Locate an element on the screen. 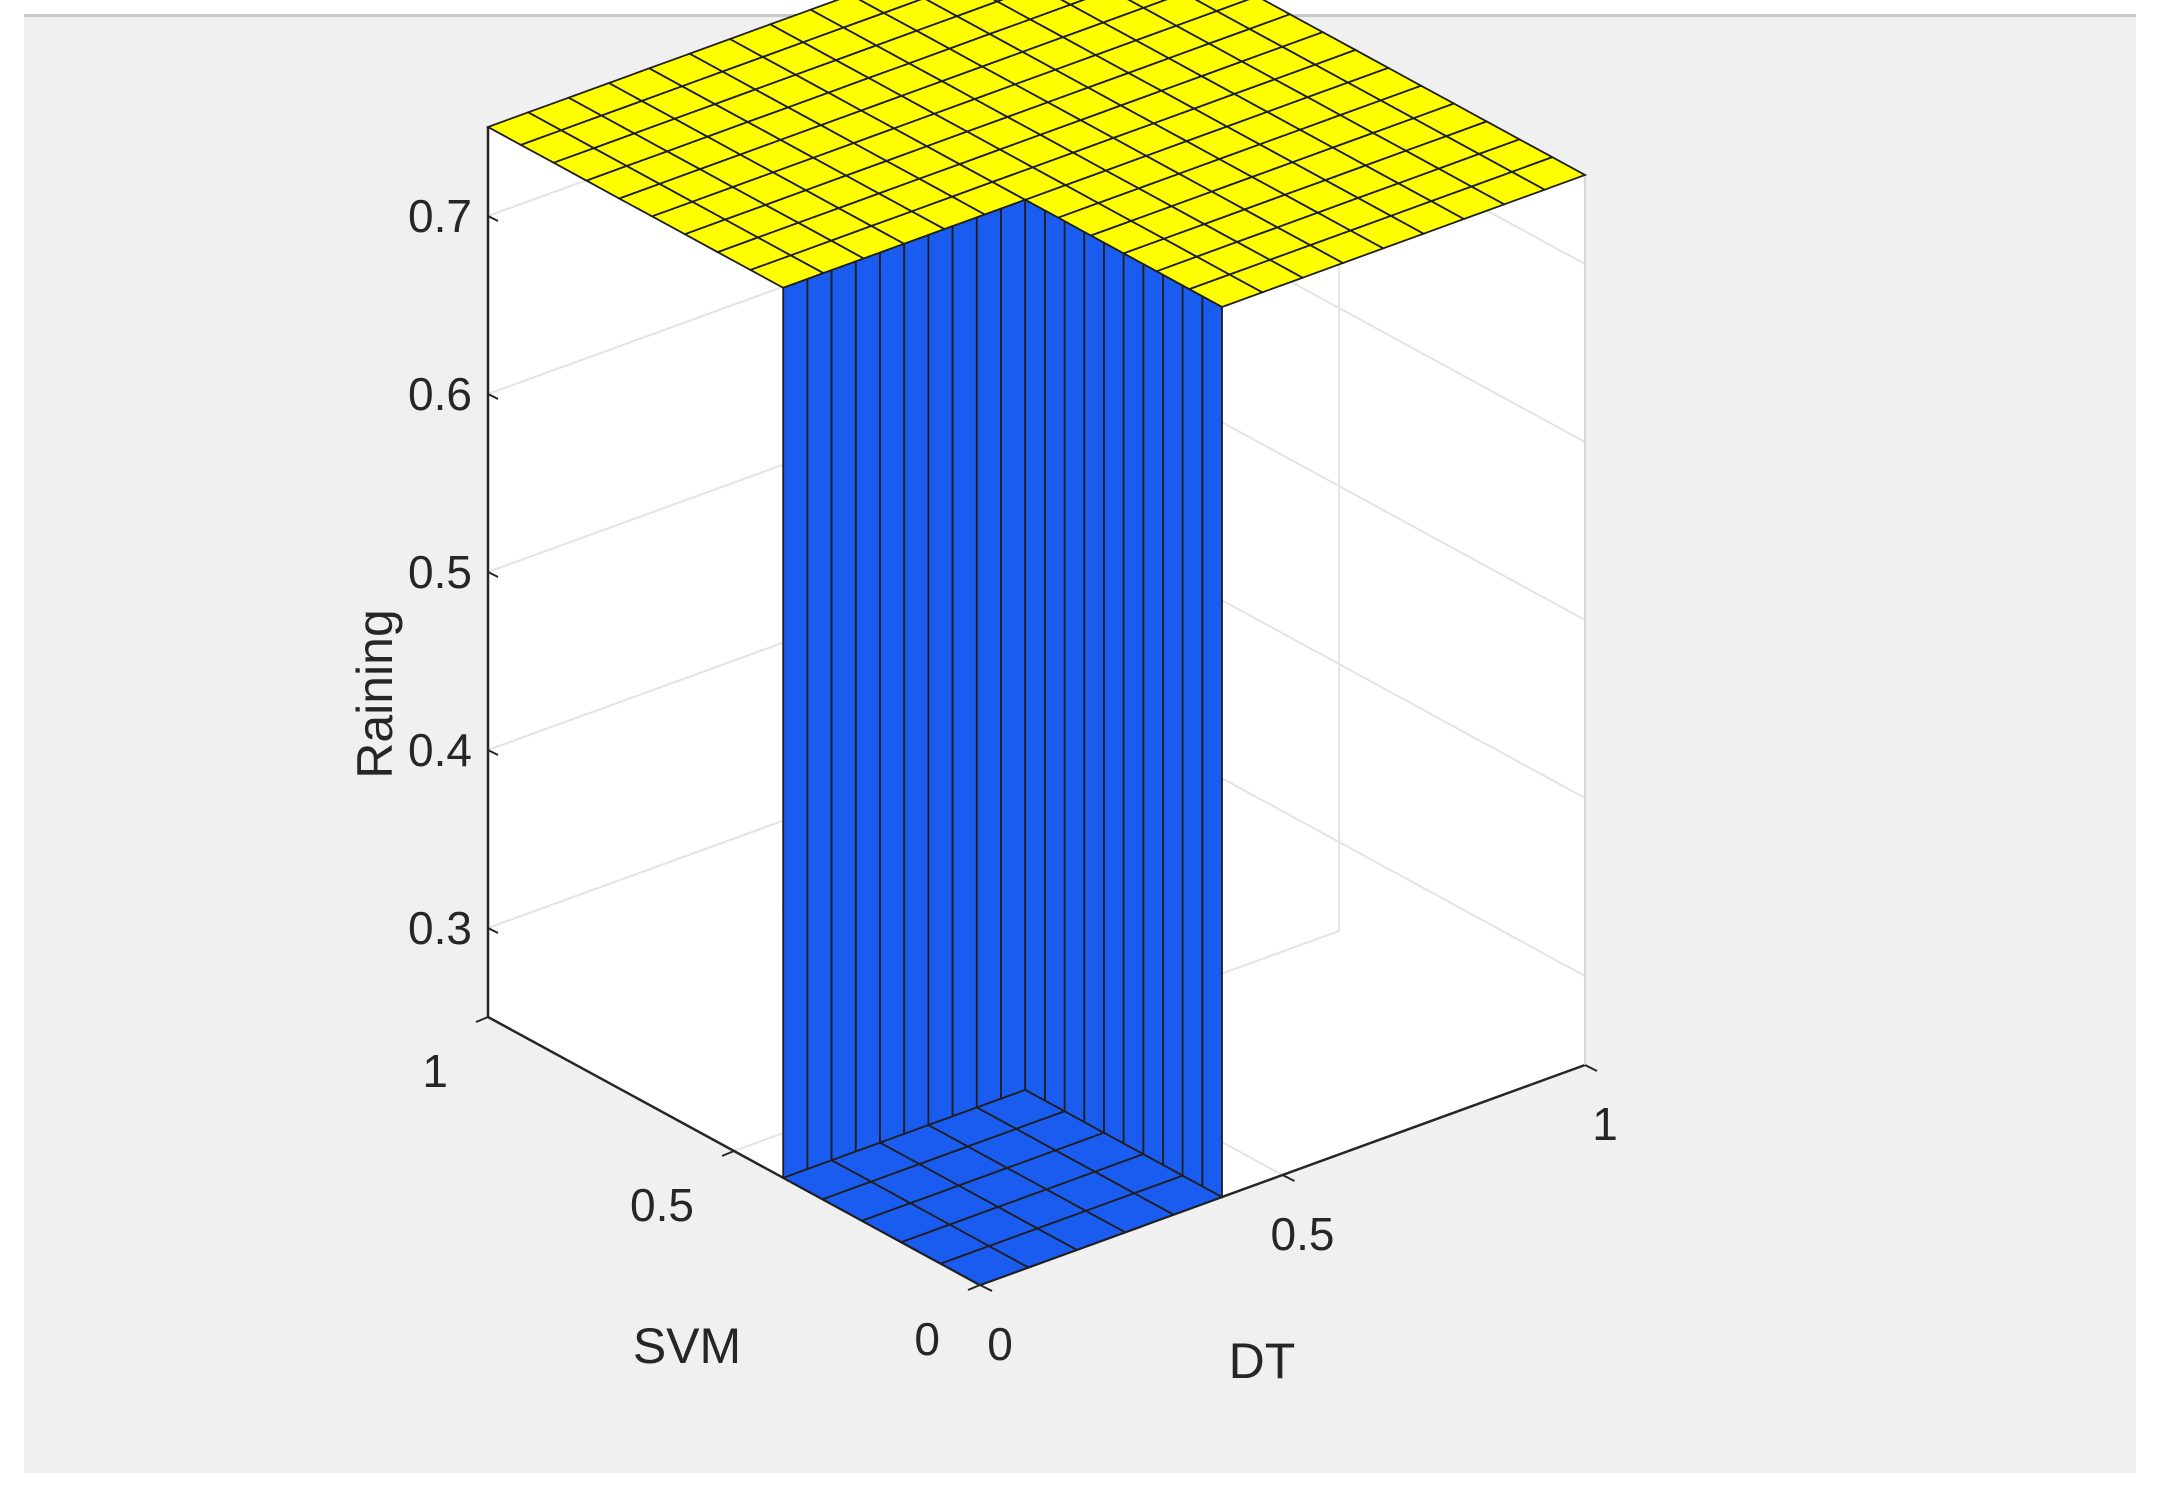  x-tick-label: 0.5 is located at coordinates (1303, 1234).